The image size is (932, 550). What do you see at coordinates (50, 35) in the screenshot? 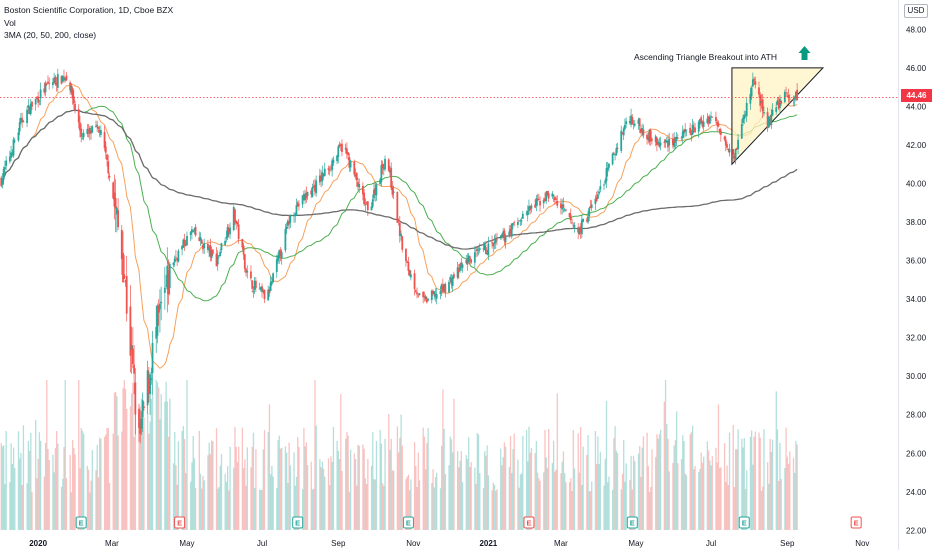
I see `indicator-label: 3MA (20, 50, 200, close)` at bounding box center [50, 35].